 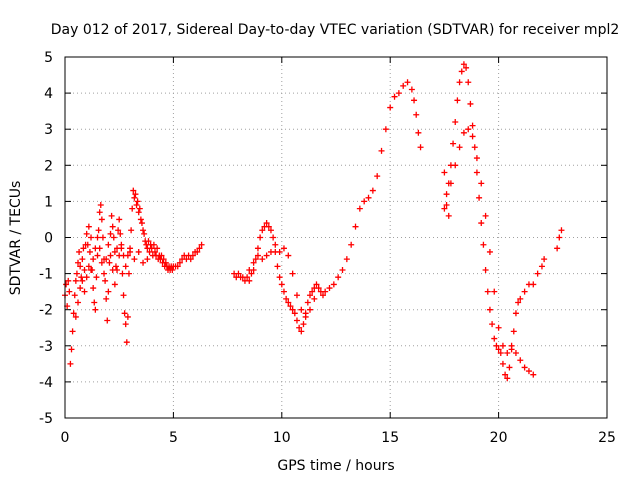 I want to click on x-axis-label: GPS time / hours, so click(x=335, y=466).